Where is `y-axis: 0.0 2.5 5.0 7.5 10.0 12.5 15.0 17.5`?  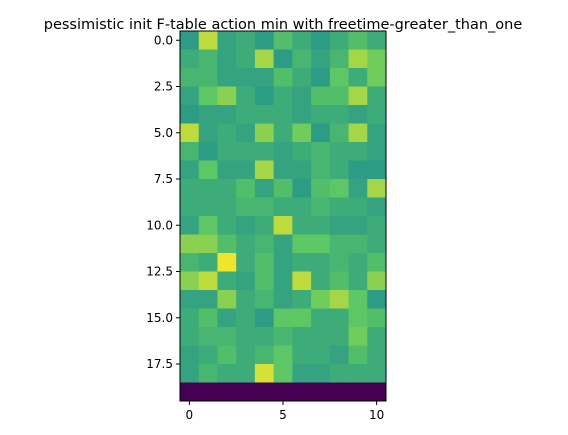 y-axis: 0.0 2.5 5.0 7.5 10.0 12.5 15.0 17.5 is located at coordinates (163, 202).